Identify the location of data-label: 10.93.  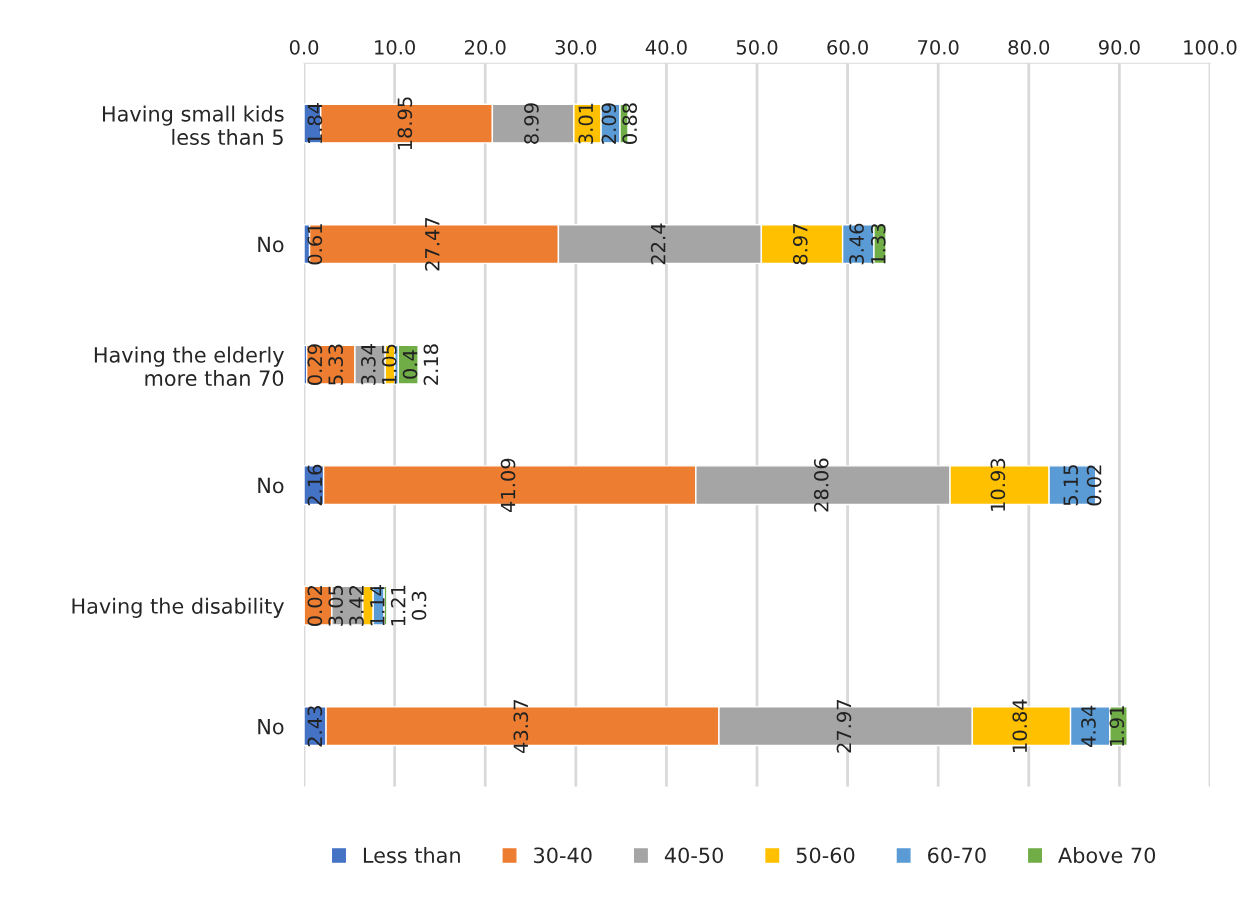
(998, 484).